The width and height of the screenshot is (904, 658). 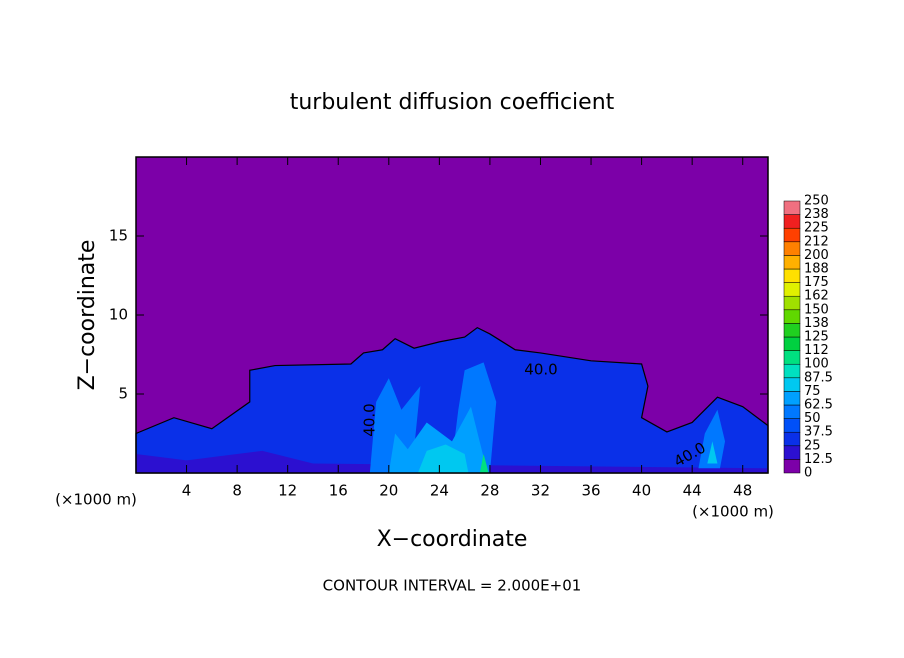 I want to click on colorbar-label: 238, so click(x=816, y=214).